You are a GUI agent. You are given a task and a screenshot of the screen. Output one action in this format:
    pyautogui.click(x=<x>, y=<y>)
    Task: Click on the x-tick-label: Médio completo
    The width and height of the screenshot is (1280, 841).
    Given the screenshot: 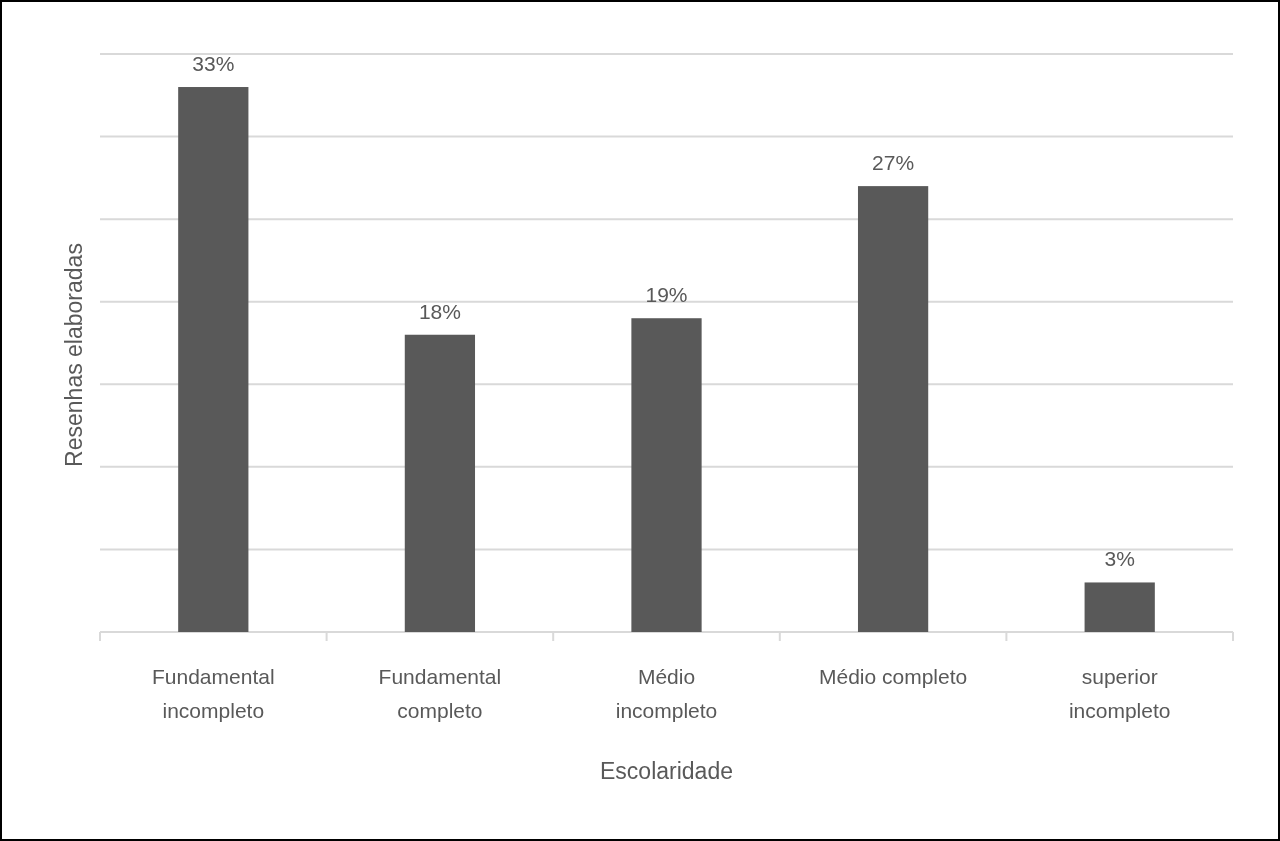 What is the action you would take?
    pyautogui.click(x=893, y=676)
    